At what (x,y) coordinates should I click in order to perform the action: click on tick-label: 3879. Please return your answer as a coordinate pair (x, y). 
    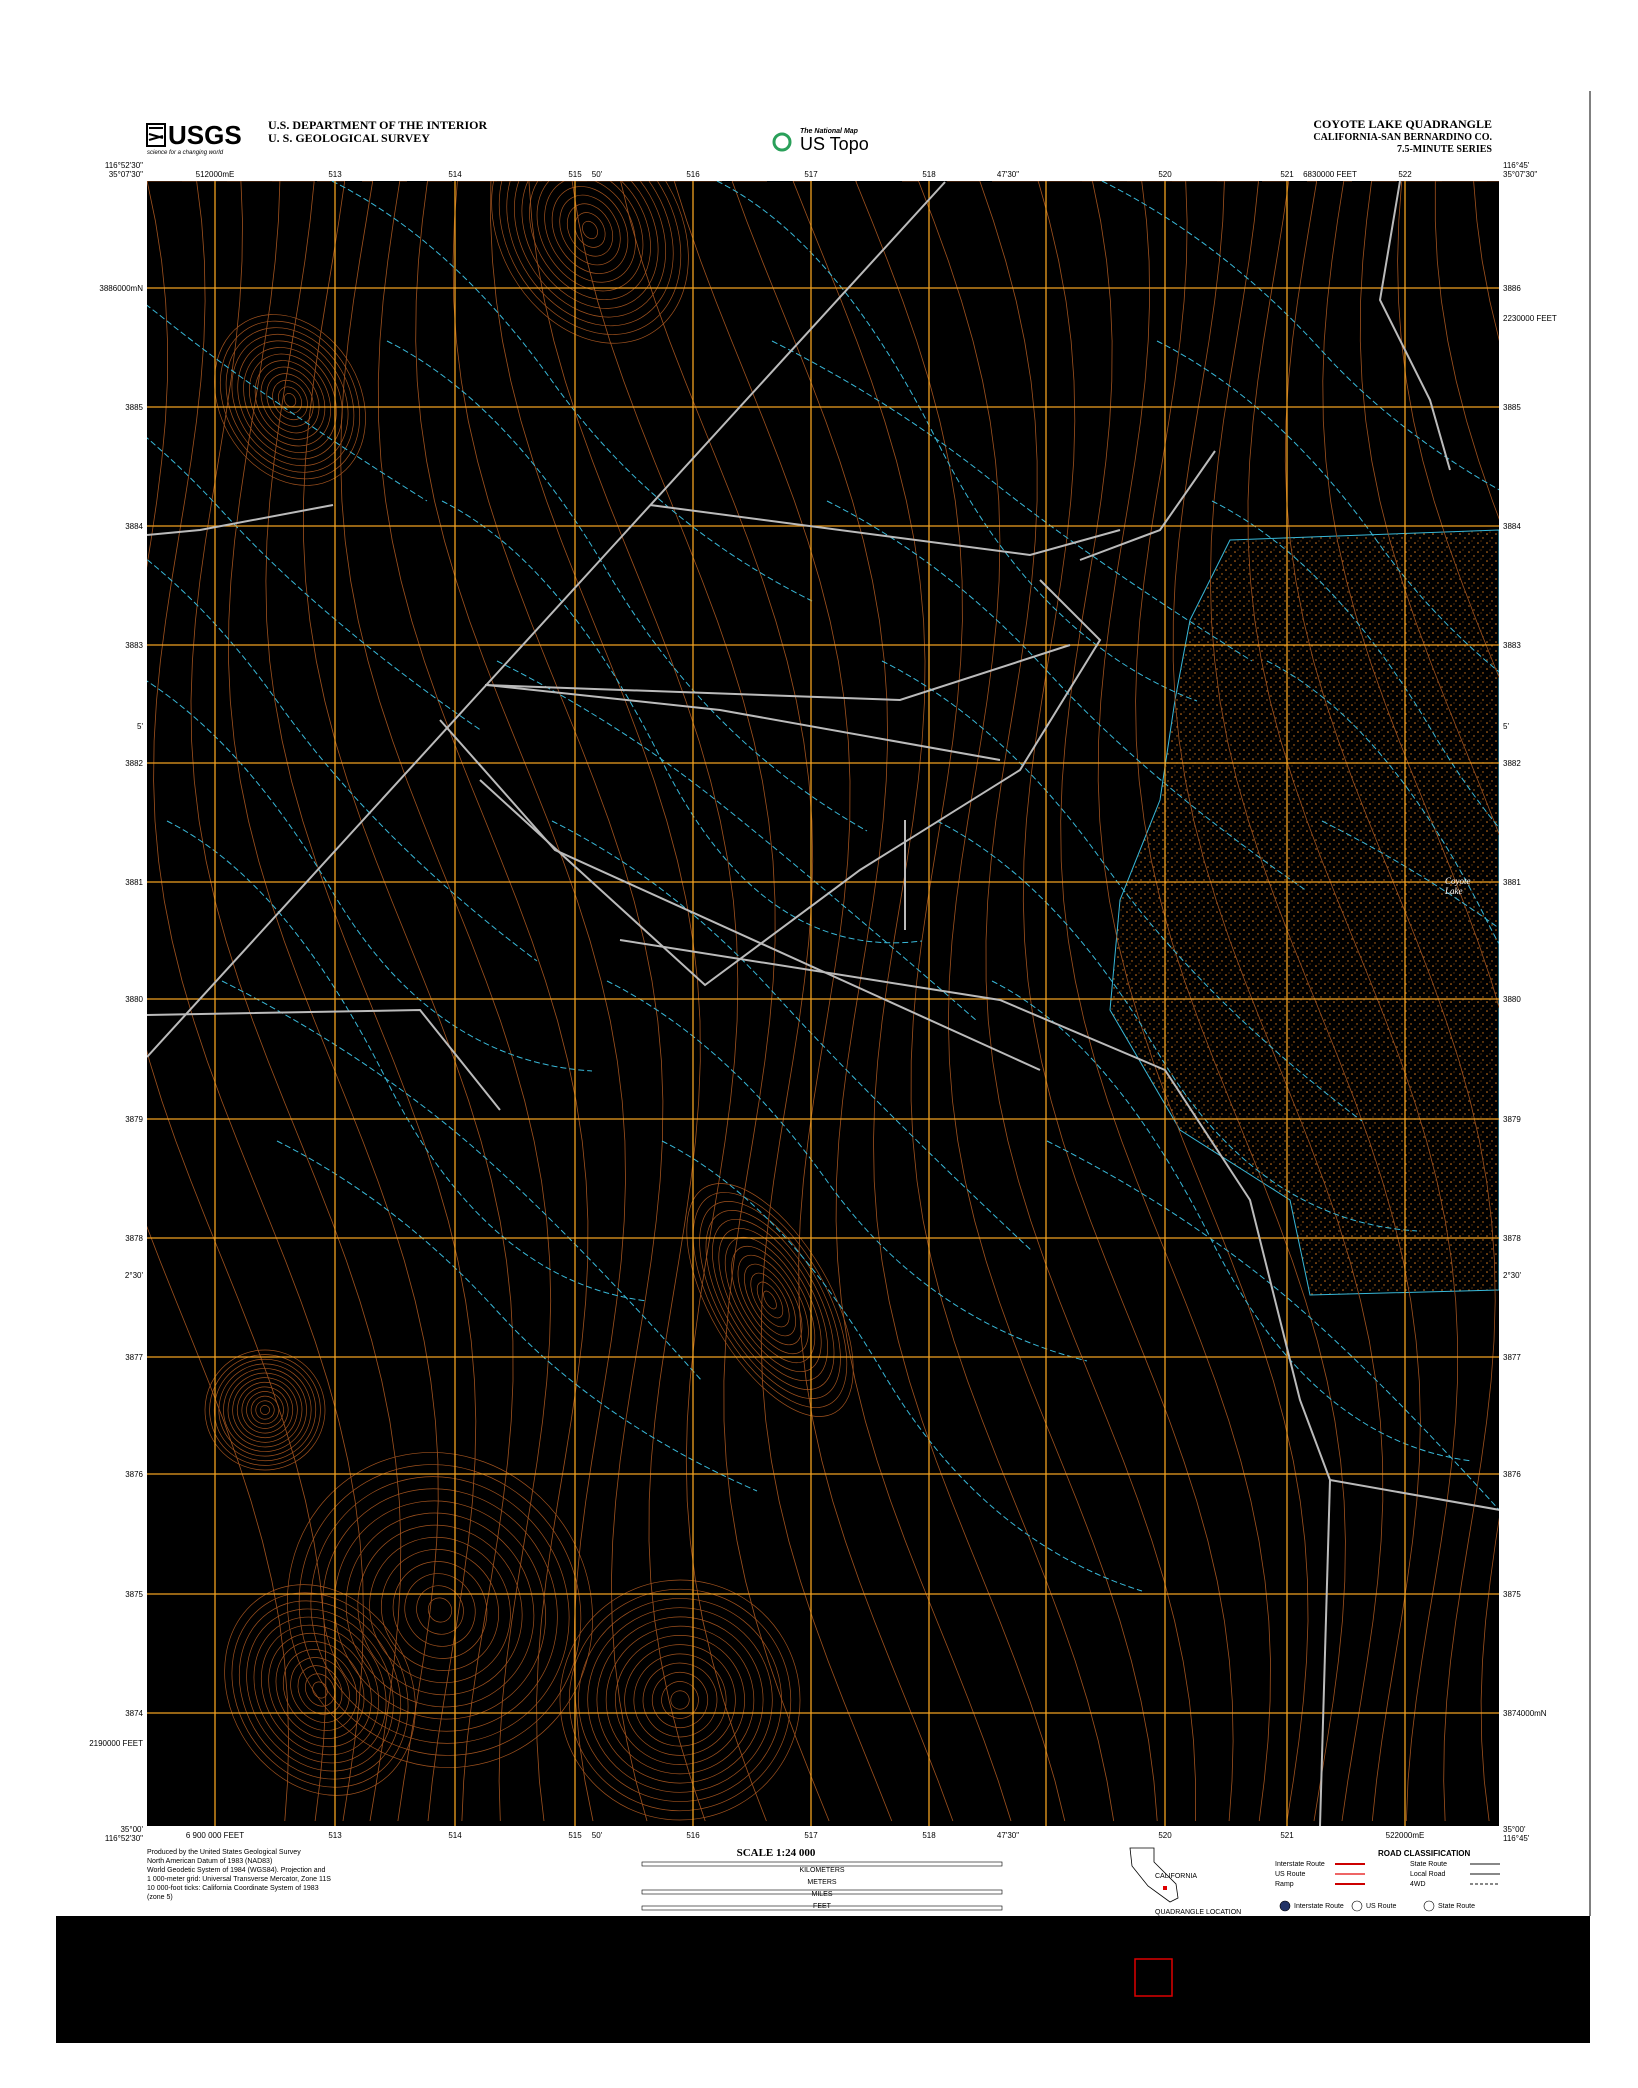
    Looking at the image, I should click on (134, 1119).